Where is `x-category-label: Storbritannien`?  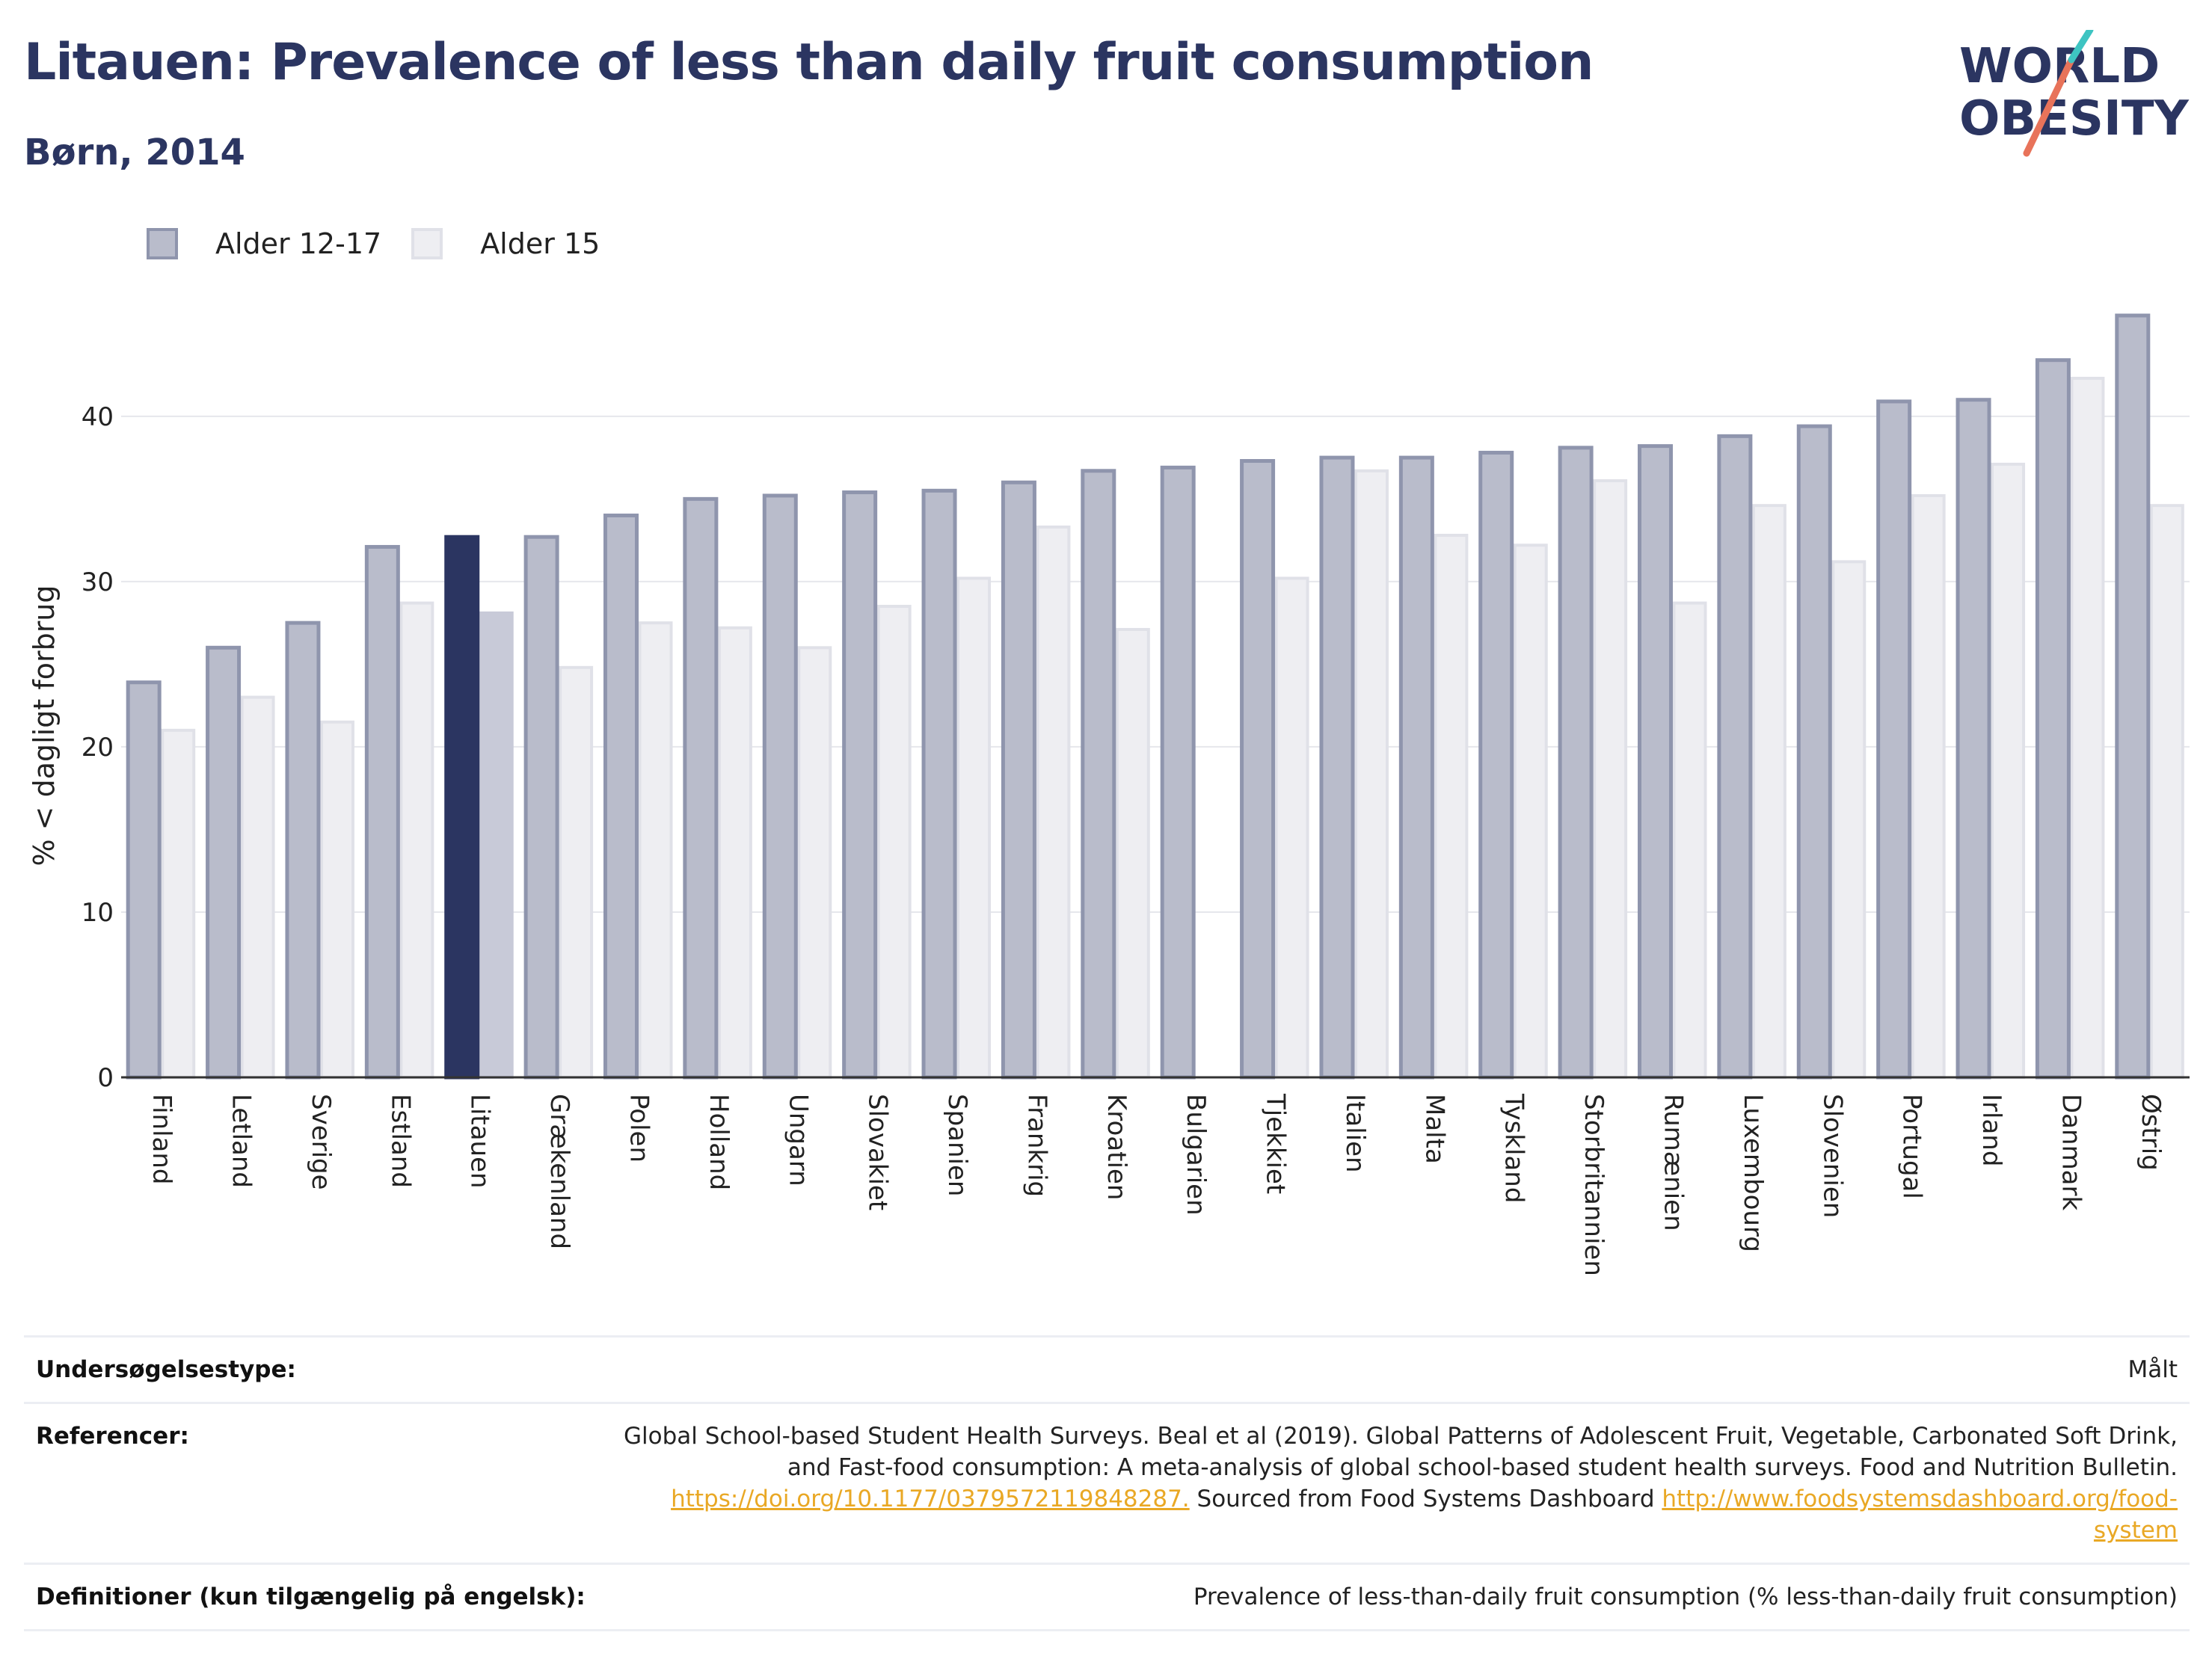
x-category-label: Storbritannien is located at coordinates (1594, 1185).